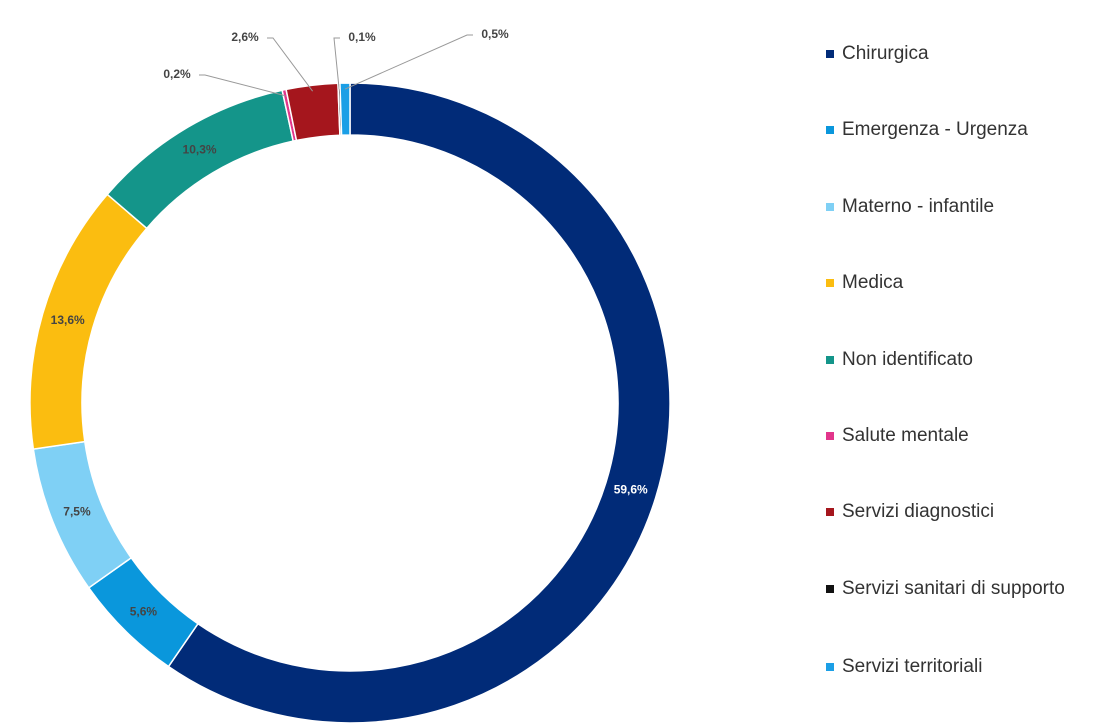 This screenshot has height=724, width=1112. Describe the element at coordinates (68, 320) in the screenshot. I see `data-label: 13,6%` at that location.